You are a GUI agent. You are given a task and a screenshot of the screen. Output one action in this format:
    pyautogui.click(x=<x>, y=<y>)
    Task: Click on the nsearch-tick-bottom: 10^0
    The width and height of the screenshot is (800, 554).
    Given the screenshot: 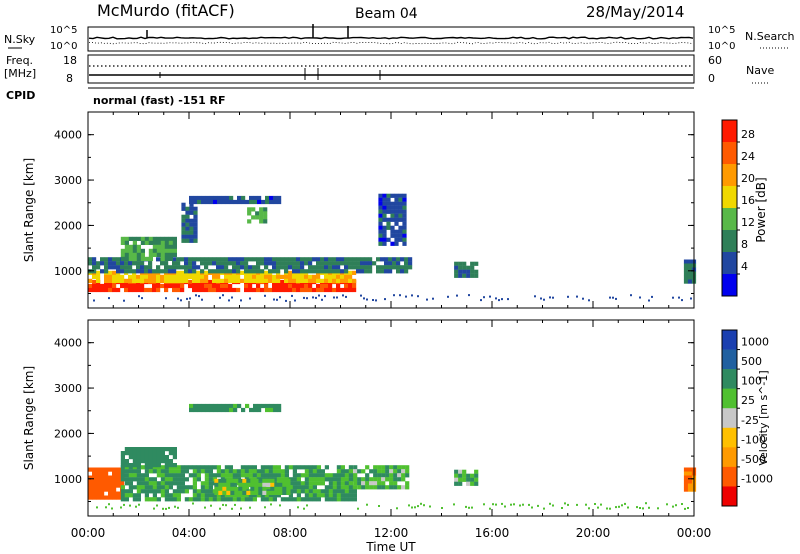 What is the action you would take?
    pyautogui.click(x=721, y=46)
    